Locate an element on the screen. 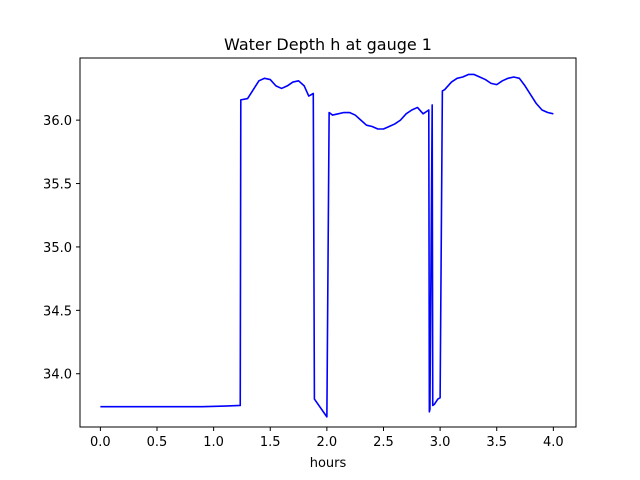 The image size is (640, 480). x-tick-label: 4.0 is located at coordinates (553, 442).